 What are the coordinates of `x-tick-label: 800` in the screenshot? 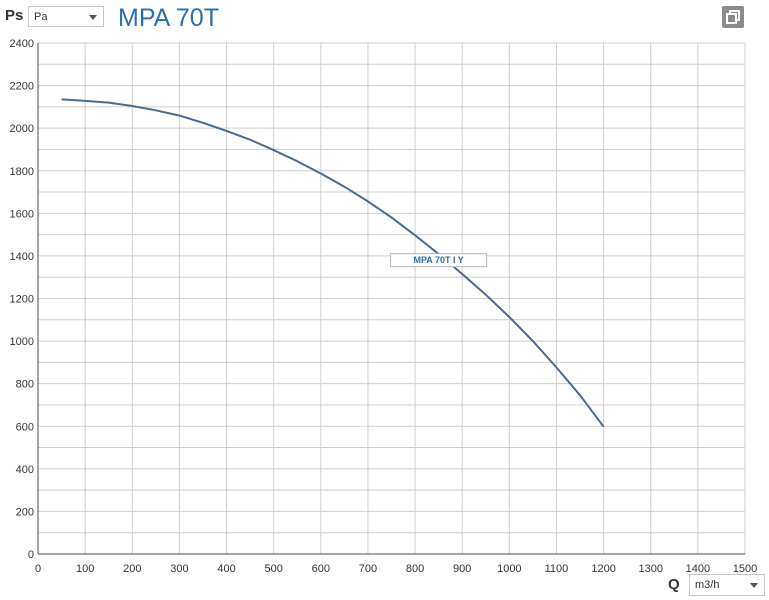 It's located at (415, 569).